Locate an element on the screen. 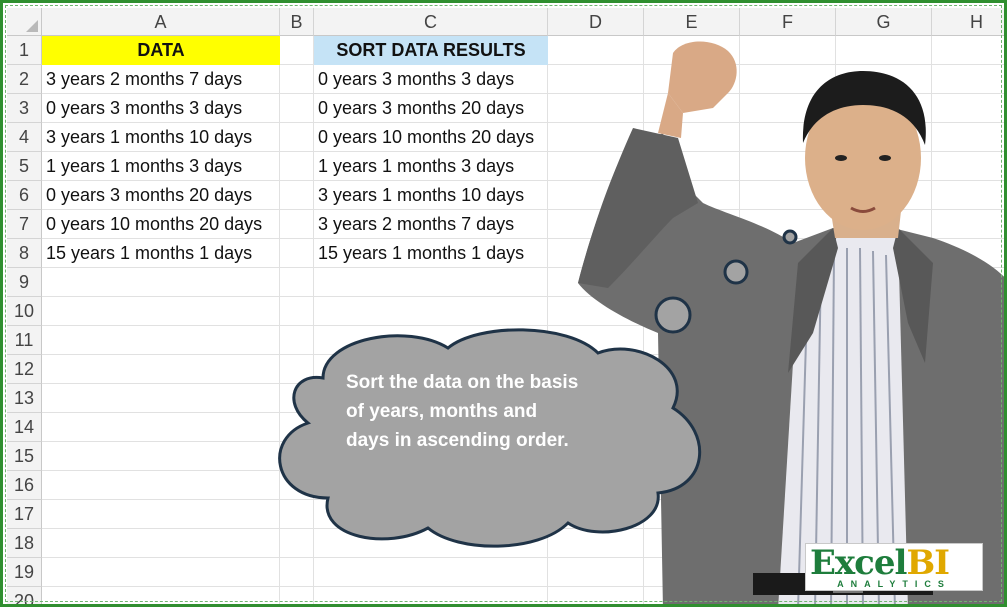  row-header-10: 10 is located at coordinates (24, 311).